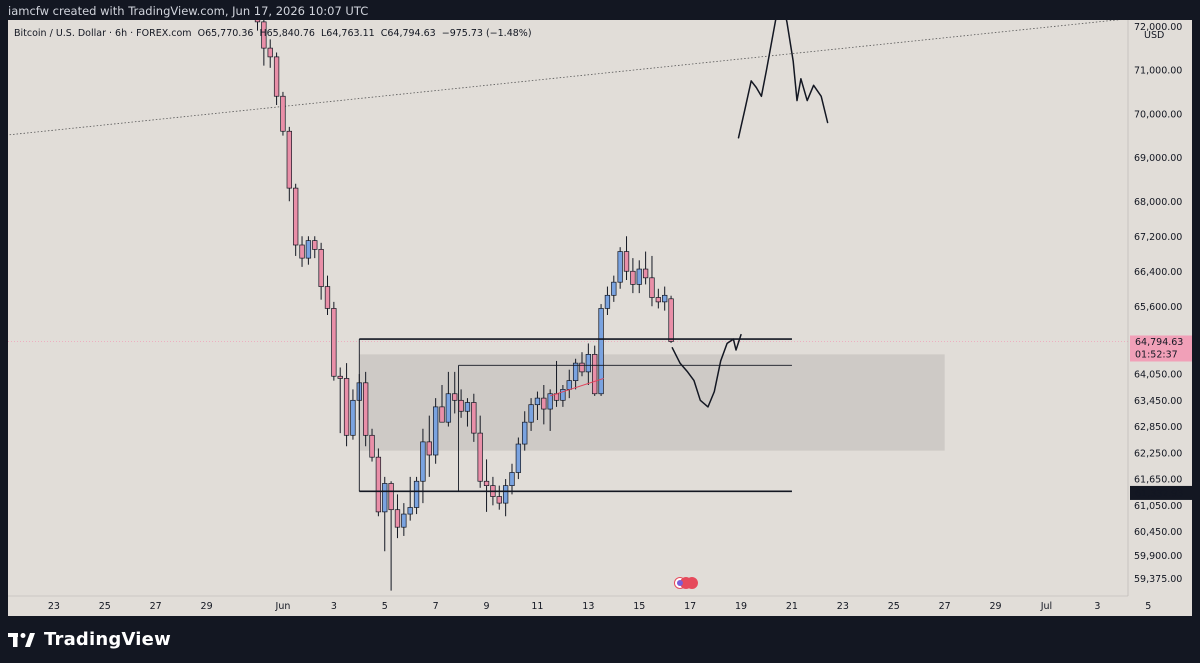  What do you see at coordinates (652, 402) in the screenshot?
I see `rectangle-zone` at bounding box center [652, 402].